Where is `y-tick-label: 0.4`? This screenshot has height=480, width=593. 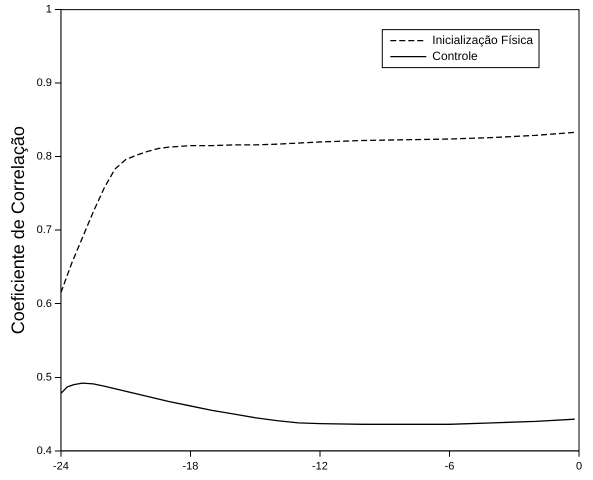
y-tick-label: 0.4 is located at coordinates (44, 450).